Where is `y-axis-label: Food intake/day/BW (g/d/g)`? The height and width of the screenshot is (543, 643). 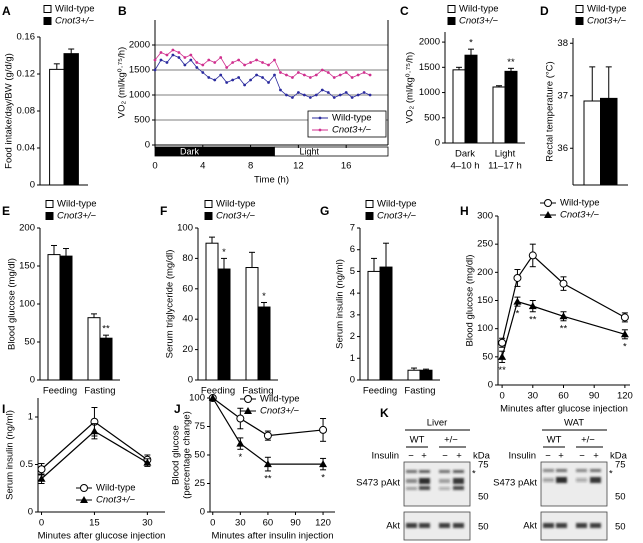 y-axis-label: Food intake/day/BW (g/d/g) is located at coordinates (9, 111).